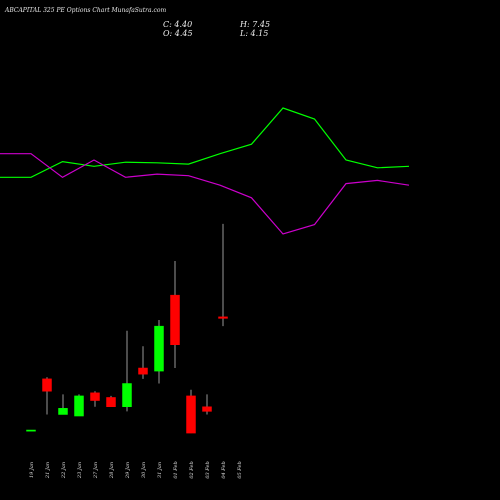 The height and width of the screenshot is (500, 500). Describe the element at coordinates (64, 470) in the screenshot. I see `x-tick-label-2: 22 Jan` at that location.